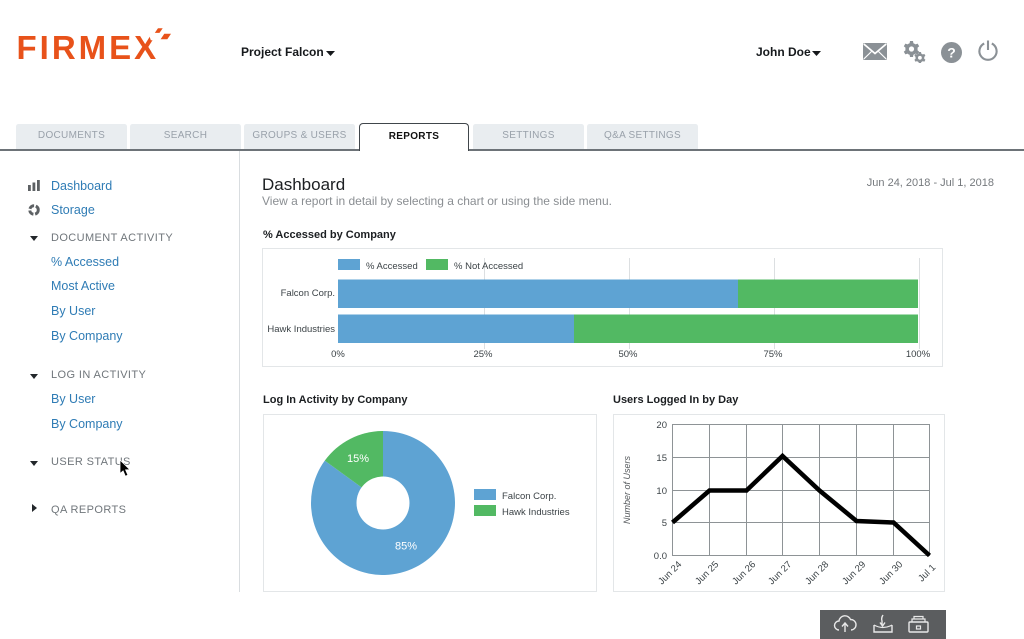 Image resolution: width=1024 pixels, height=639 pixels. Describe the element at coordinates (918, 354) in the screenshot. I see `svg-text: 100%` at that location.